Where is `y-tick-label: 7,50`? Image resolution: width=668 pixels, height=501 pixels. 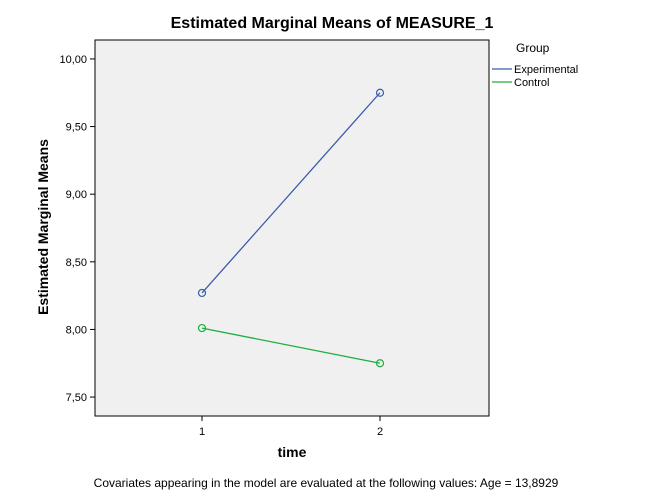 y-tick-label: 7,50 is located at coordinates (76, 398).